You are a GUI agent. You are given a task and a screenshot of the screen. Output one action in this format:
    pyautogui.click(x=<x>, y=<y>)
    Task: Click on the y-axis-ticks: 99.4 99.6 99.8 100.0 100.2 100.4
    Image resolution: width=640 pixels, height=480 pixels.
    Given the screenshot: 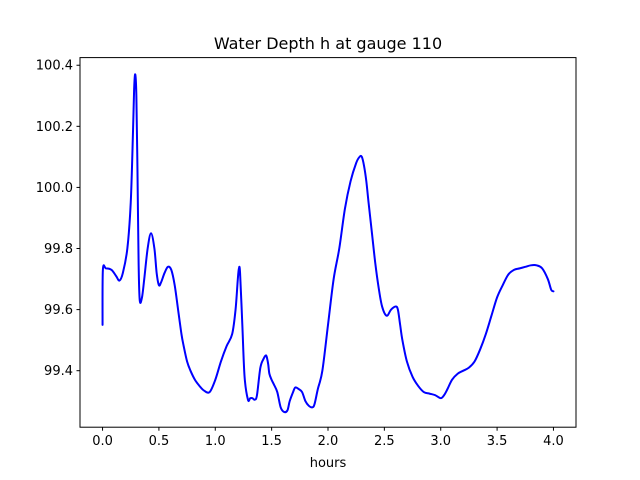 What is the action you would take?
    pyautogui.click(x=58, y=219)
    